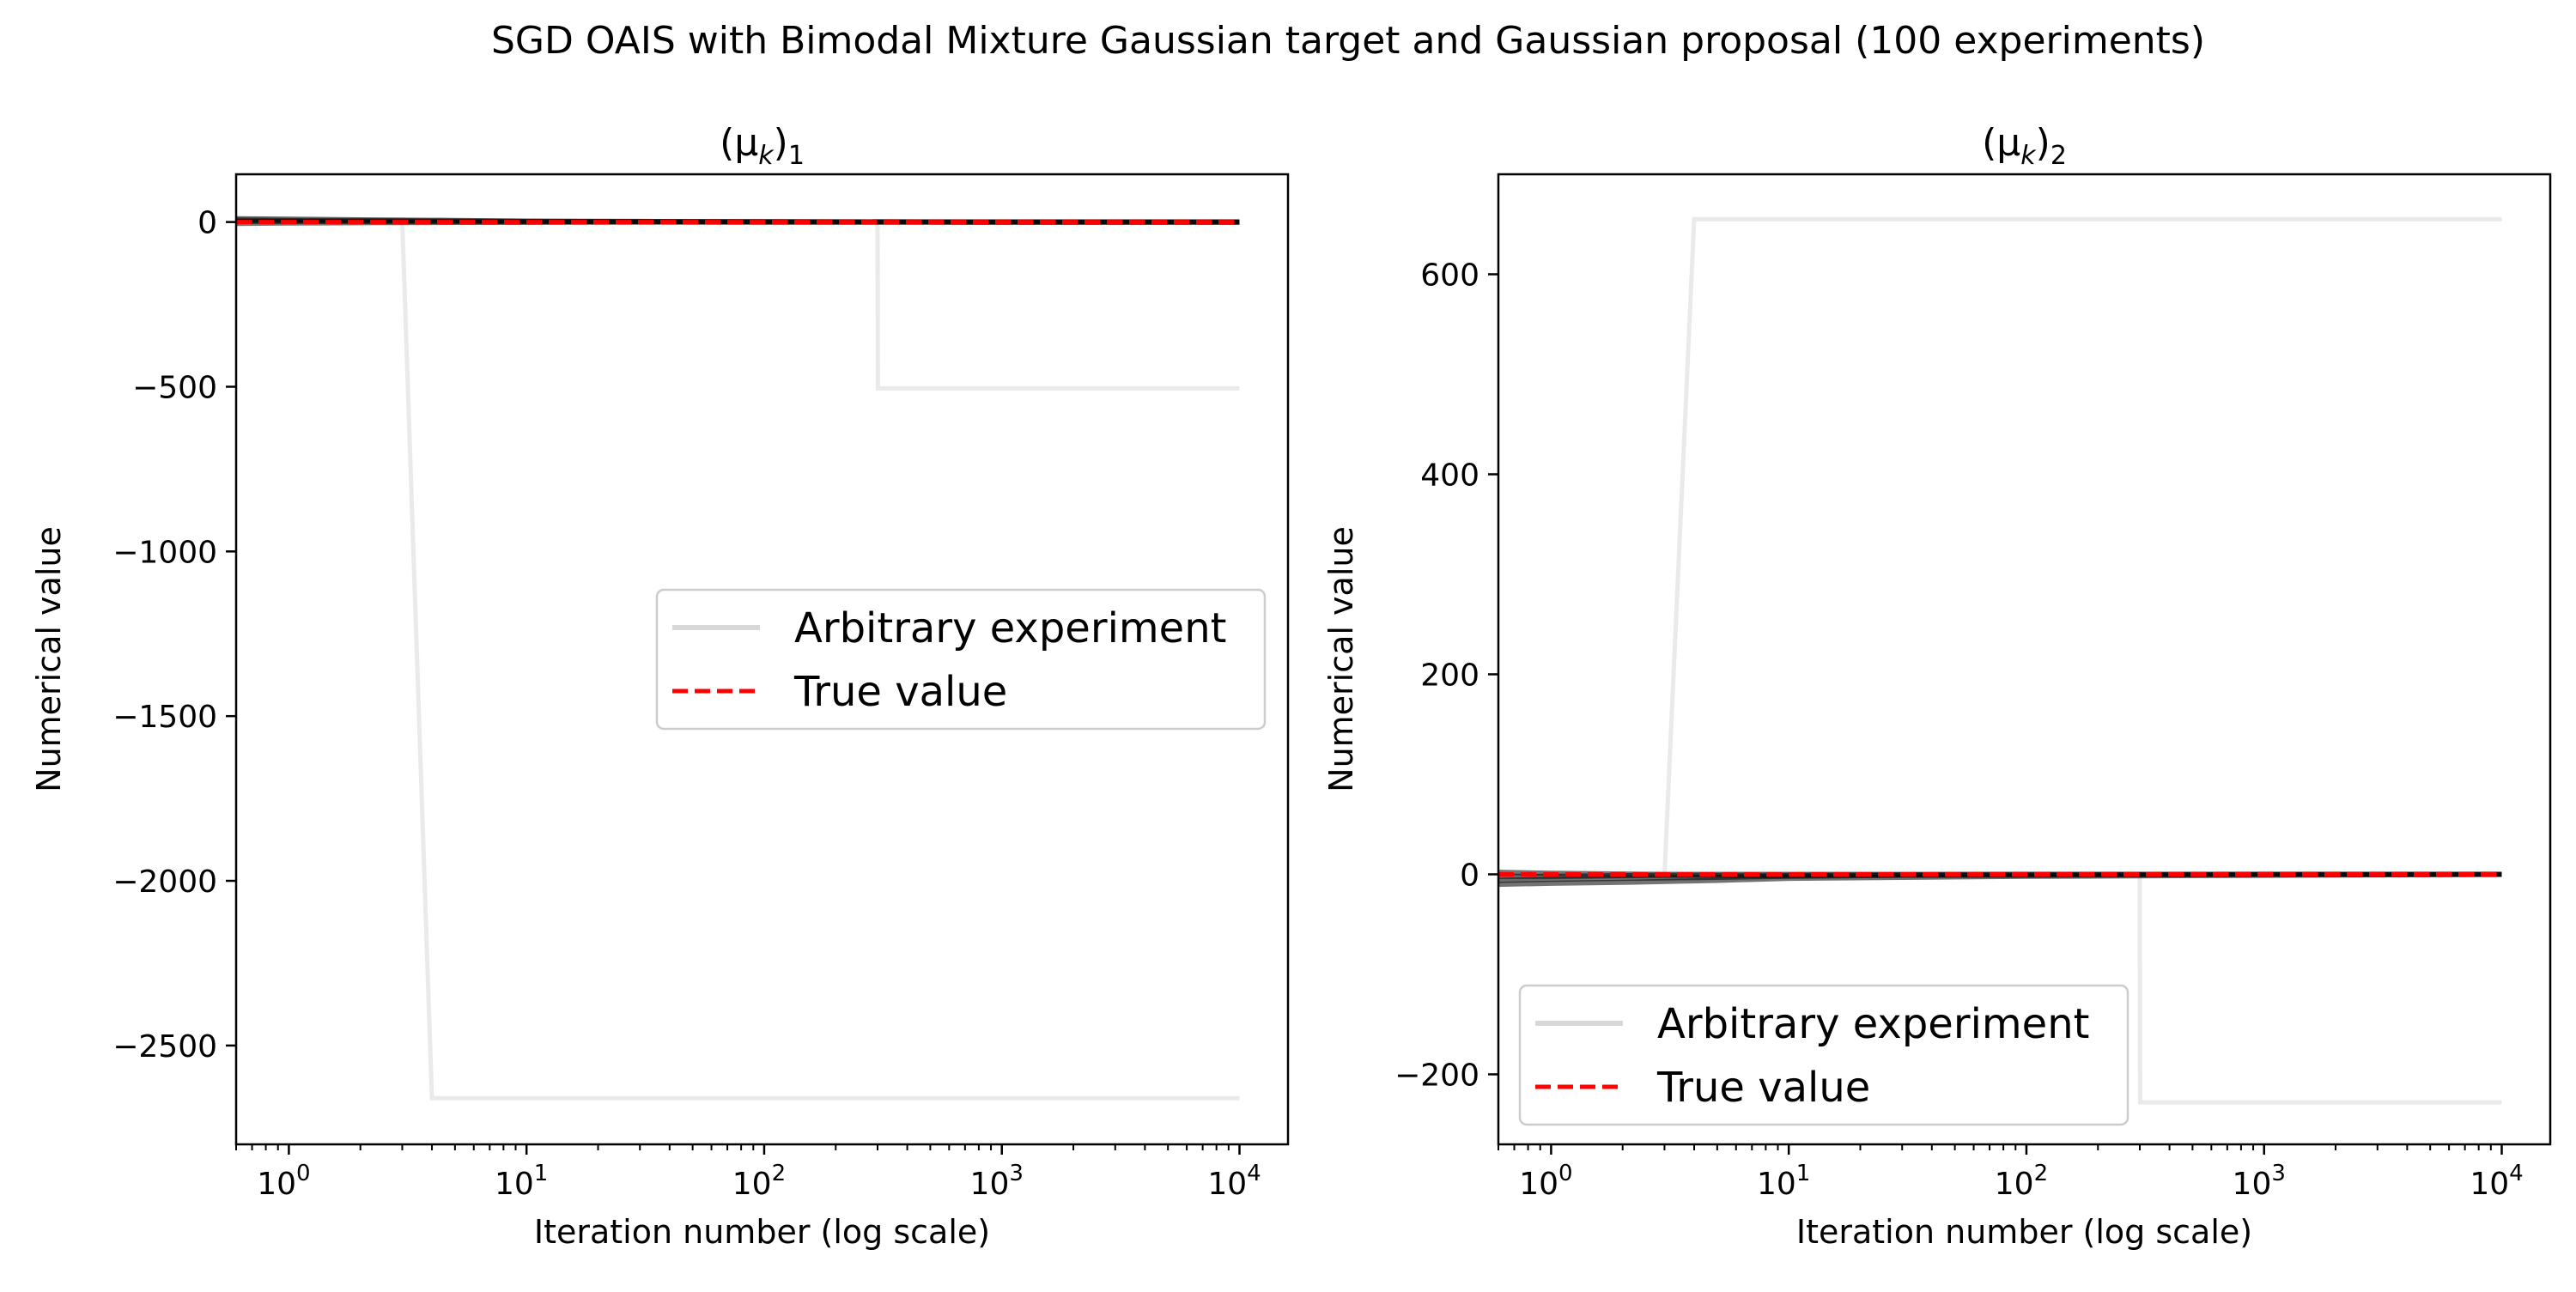  I want to click on y-tick-label: −500, so click(175, 387).